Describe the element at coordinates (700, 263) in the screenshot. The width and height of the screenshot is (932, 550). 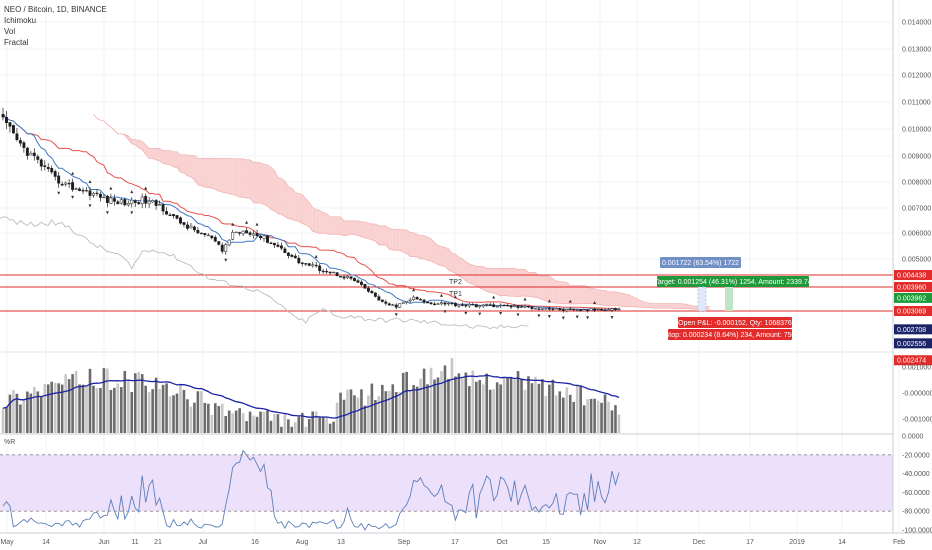
I see `position-top-box-text: 0.001722 (63.54%) 1722` at that location.